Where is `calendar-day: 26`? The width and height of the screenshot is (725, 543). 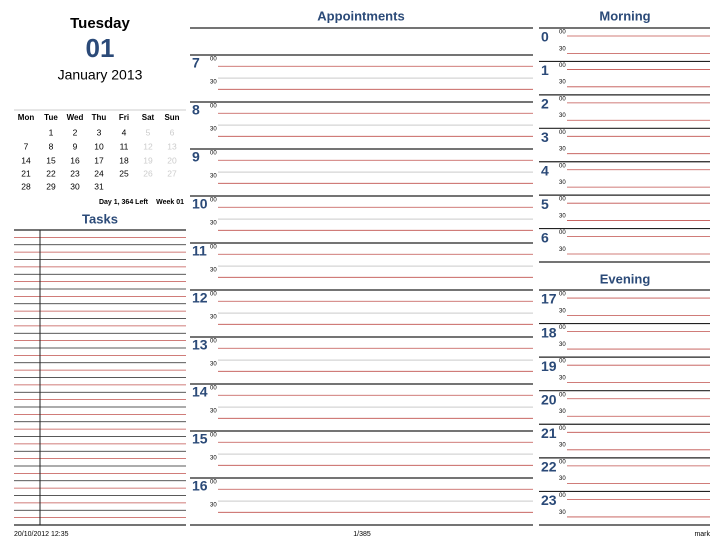 calendar-day: 26 is located at coordinates (148, 173).